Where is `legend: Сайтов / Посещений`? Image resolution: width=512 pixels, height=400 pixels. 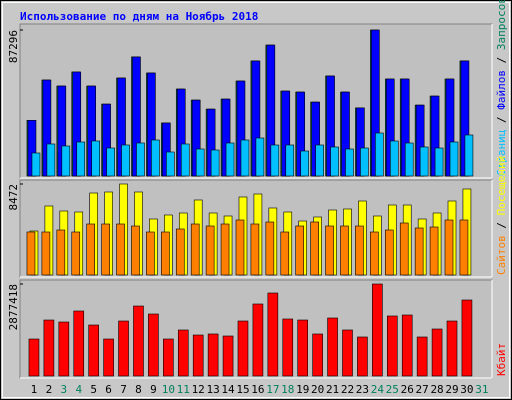 legend: Сайтов / Посещений is located at coordinates (501, 215).